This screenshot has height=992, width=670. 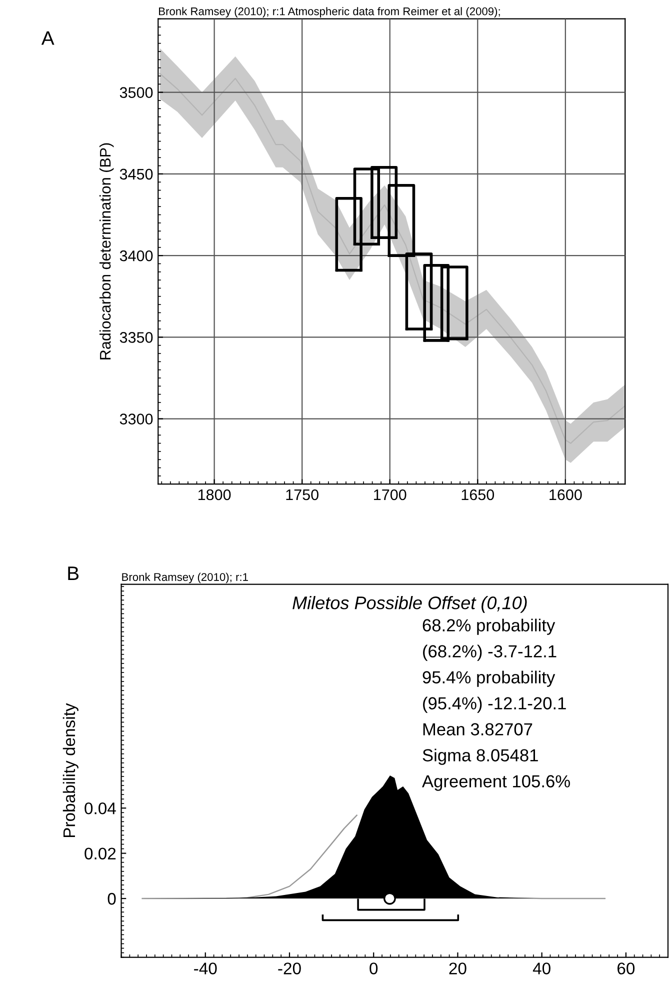 What do you see at coordinates (541, 968) in the screenshot?
I see `x-tick-label: 40` at bounding box center [541, 968].